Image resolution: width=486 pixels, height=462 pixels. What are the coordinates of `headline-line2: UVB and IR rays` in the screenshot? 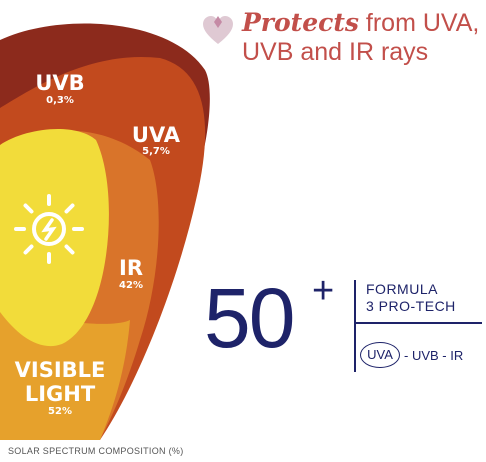 It's located at (335, 52).